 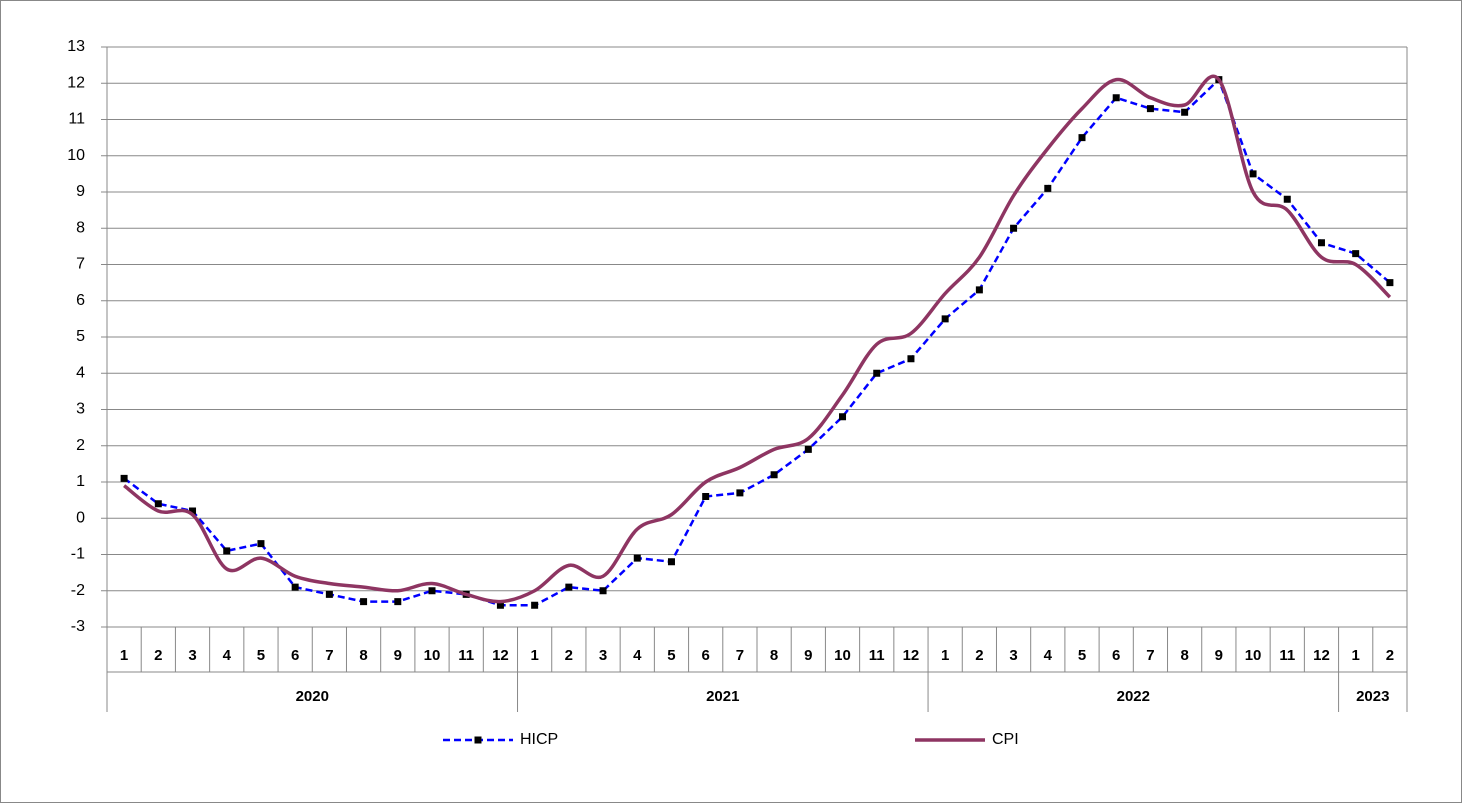 What do you see at coordinates (539, 739) in the screenshot?
I see `legend-label: HICP` at bounding box center [539, 739].